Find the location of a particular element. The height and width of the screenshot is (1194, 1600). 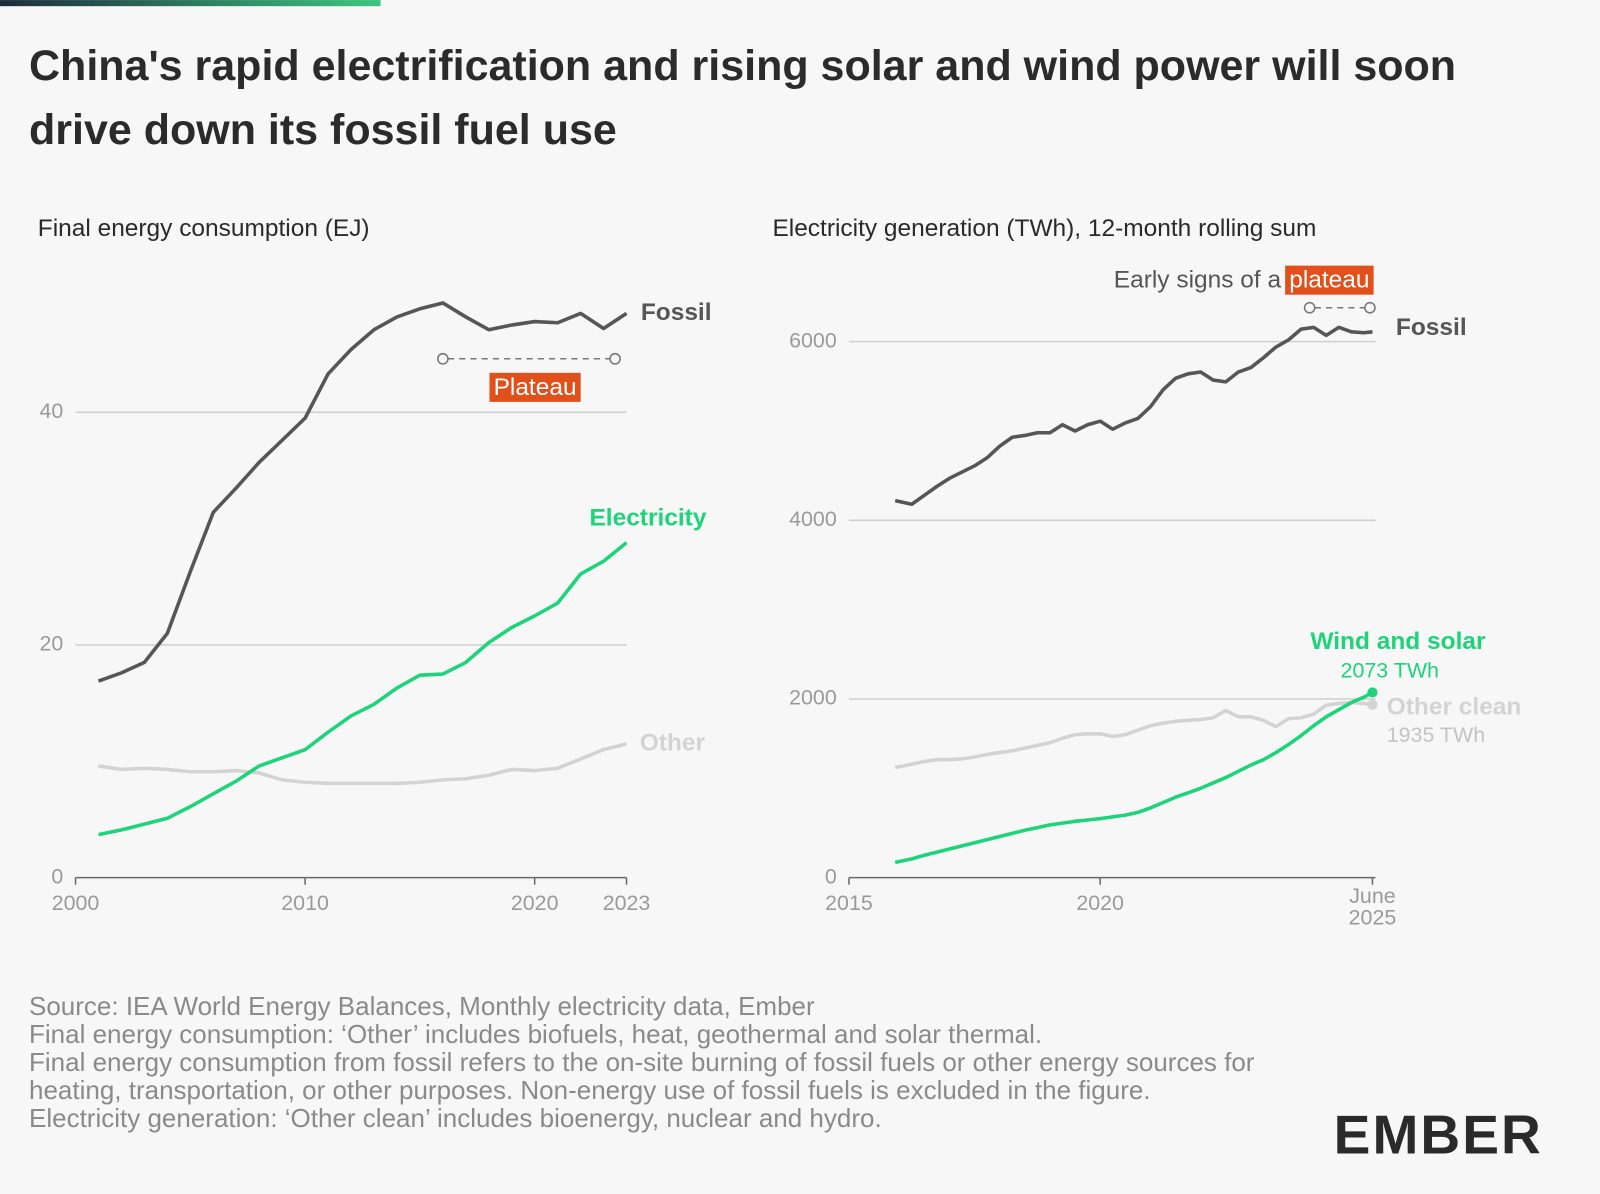

x-tick-label-box: June 2025 is located at coordinates (1372, 907).